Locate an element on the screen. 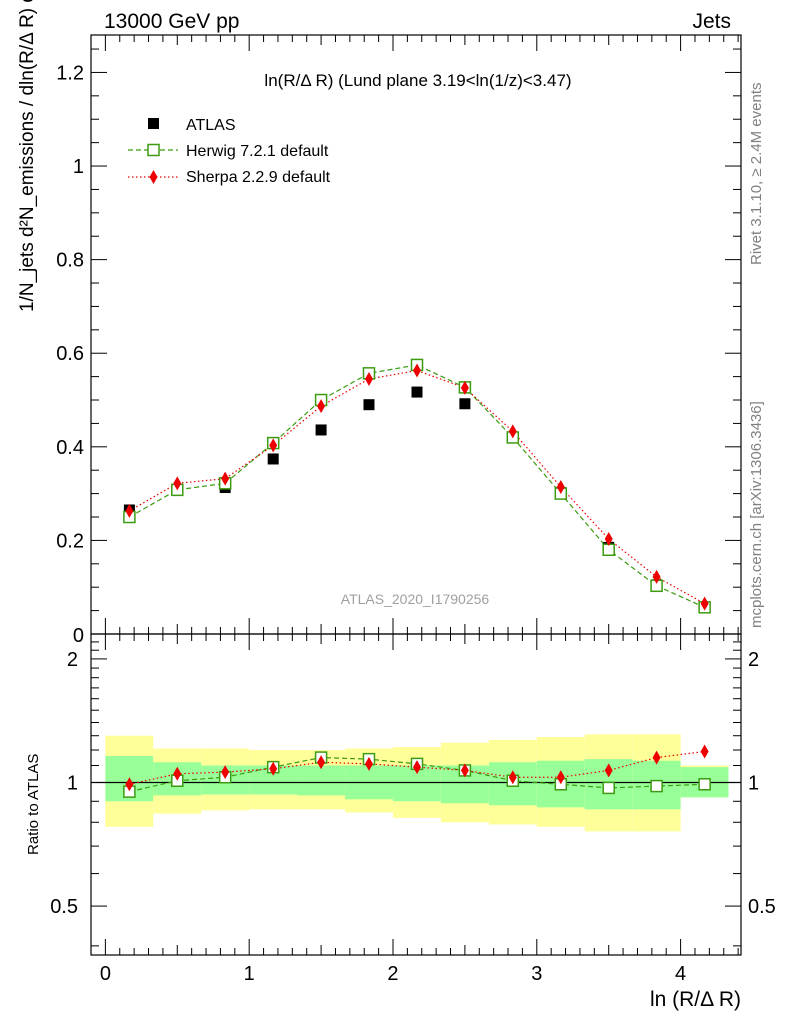 Image resolution: width=786 pixels, height=1024 pixels. main-y-tick-label: 0.4 is located at coordinates (70, 448).